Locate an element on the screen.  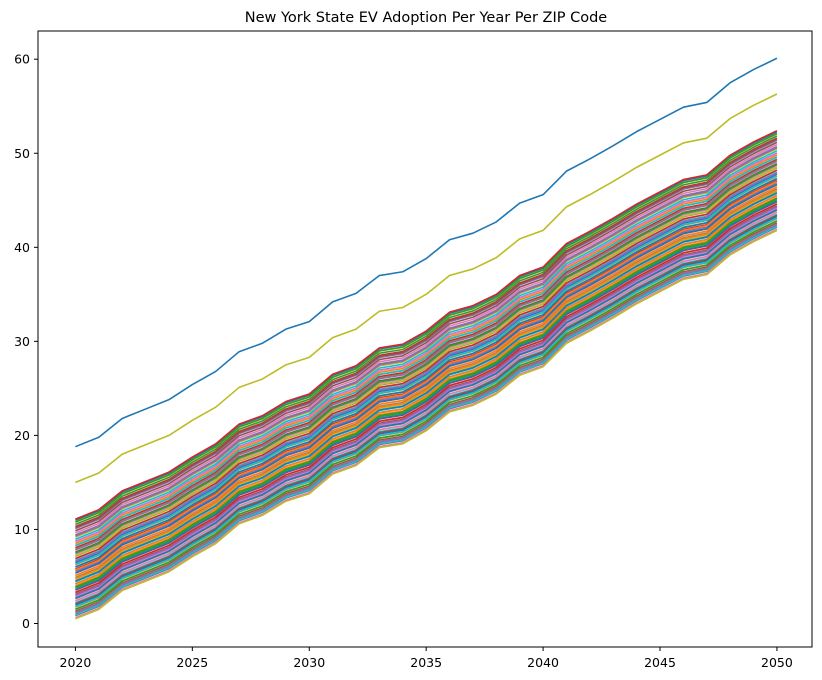
y-tick-label: 30 is located at coordinates (22, 341).